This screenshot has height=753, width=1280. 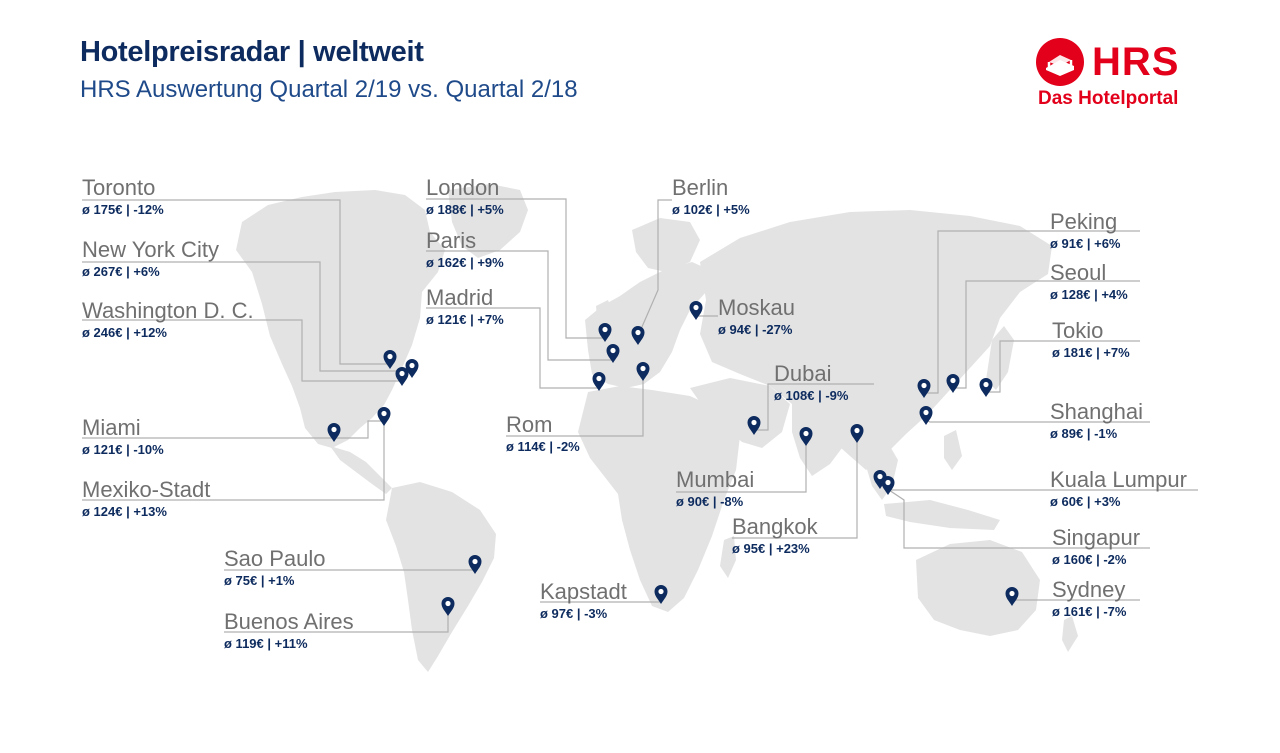 What do you see at coordinates (123, 209) in the screenshot?
I see `city-price-stats: ø 175€ | -12%` at bounding box center [123, 209].